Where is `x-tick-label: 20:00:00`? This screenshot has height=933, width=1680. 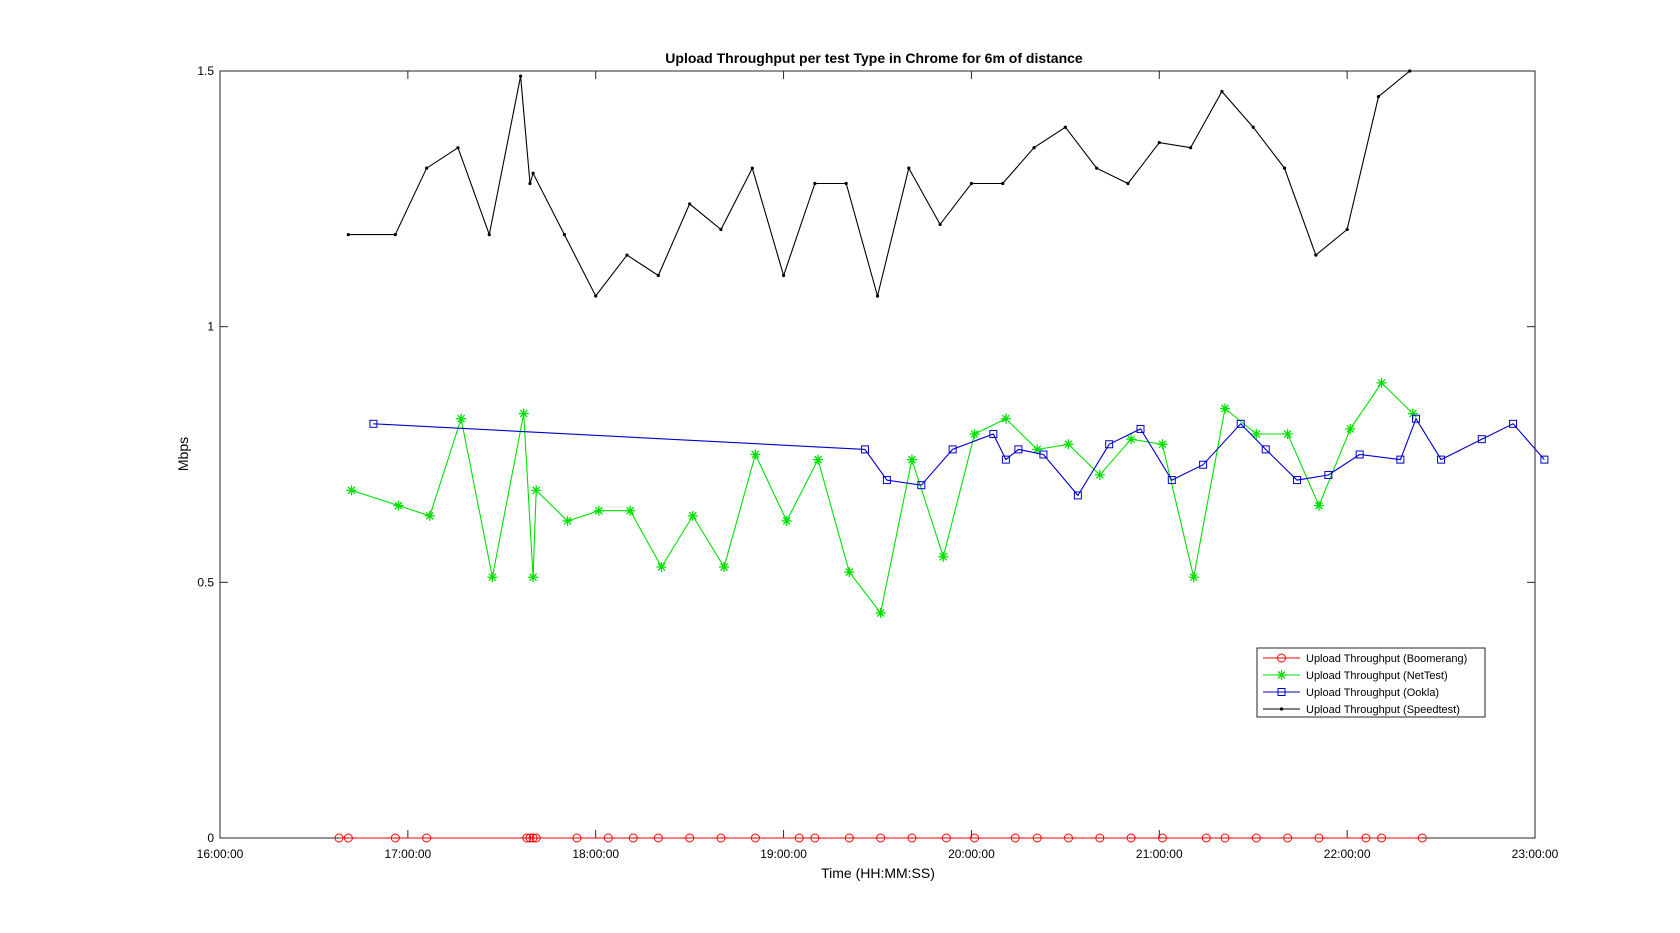 x-tick-label: 20:00:00 is located at coordinates (971, 854).